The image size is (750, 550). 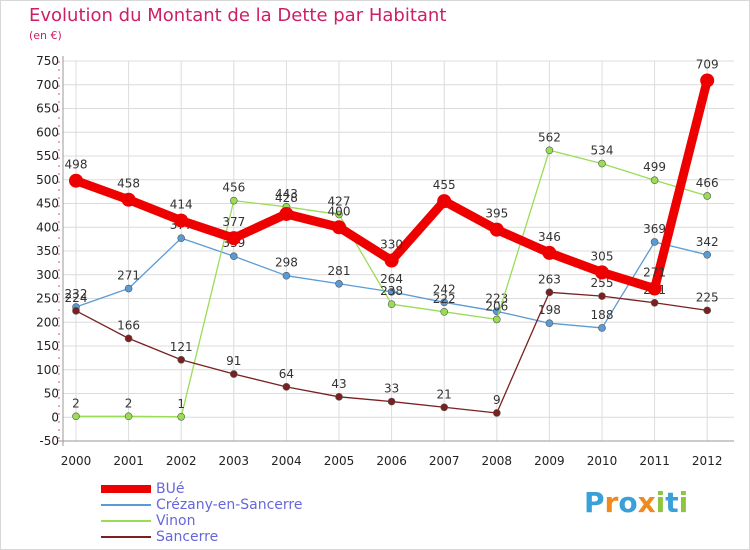 I want to click on data-label: 263, so click(x=549, y=279).